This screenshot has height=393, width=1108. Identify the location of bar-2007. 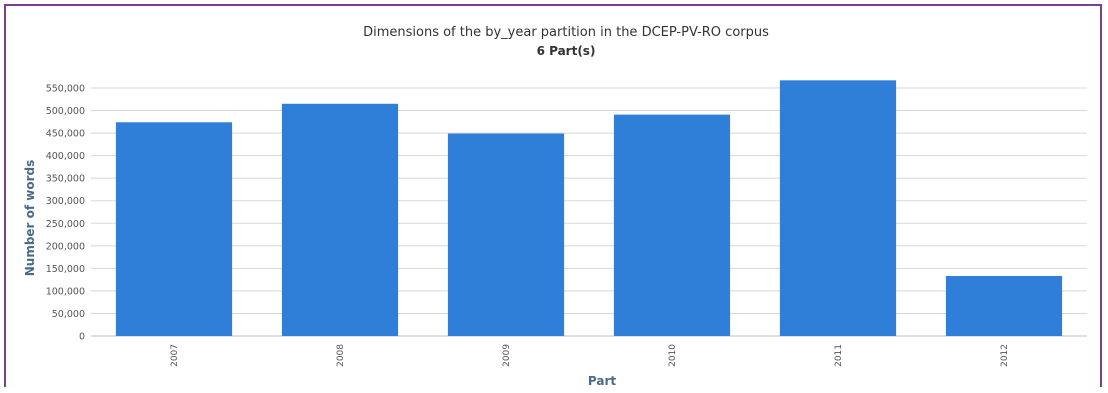
(174, 229).